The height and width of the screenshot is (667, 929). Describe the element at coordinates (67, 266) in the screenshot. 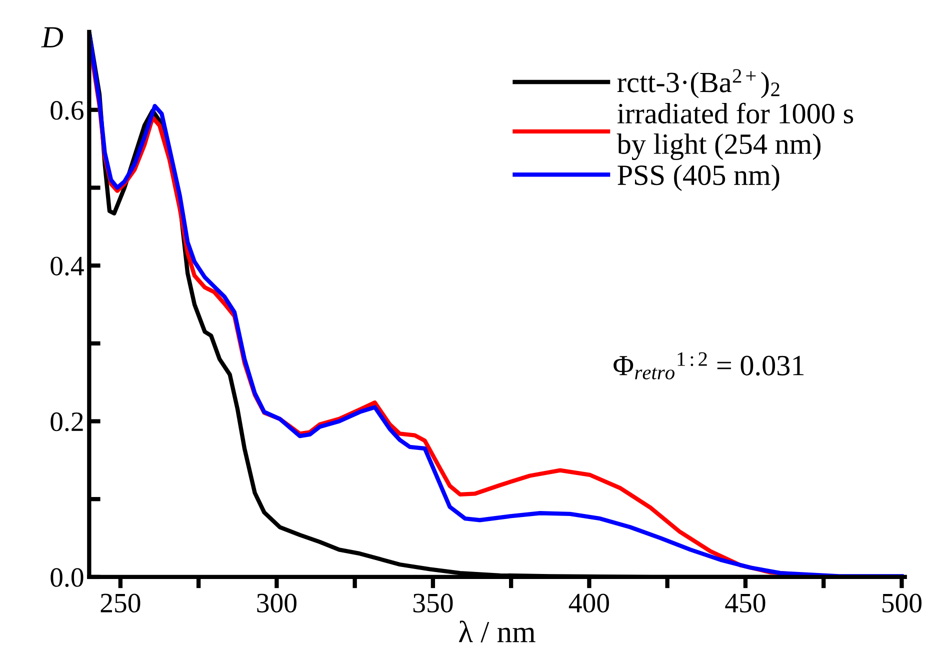

I see `y-tick-label: 0.4` at that location.